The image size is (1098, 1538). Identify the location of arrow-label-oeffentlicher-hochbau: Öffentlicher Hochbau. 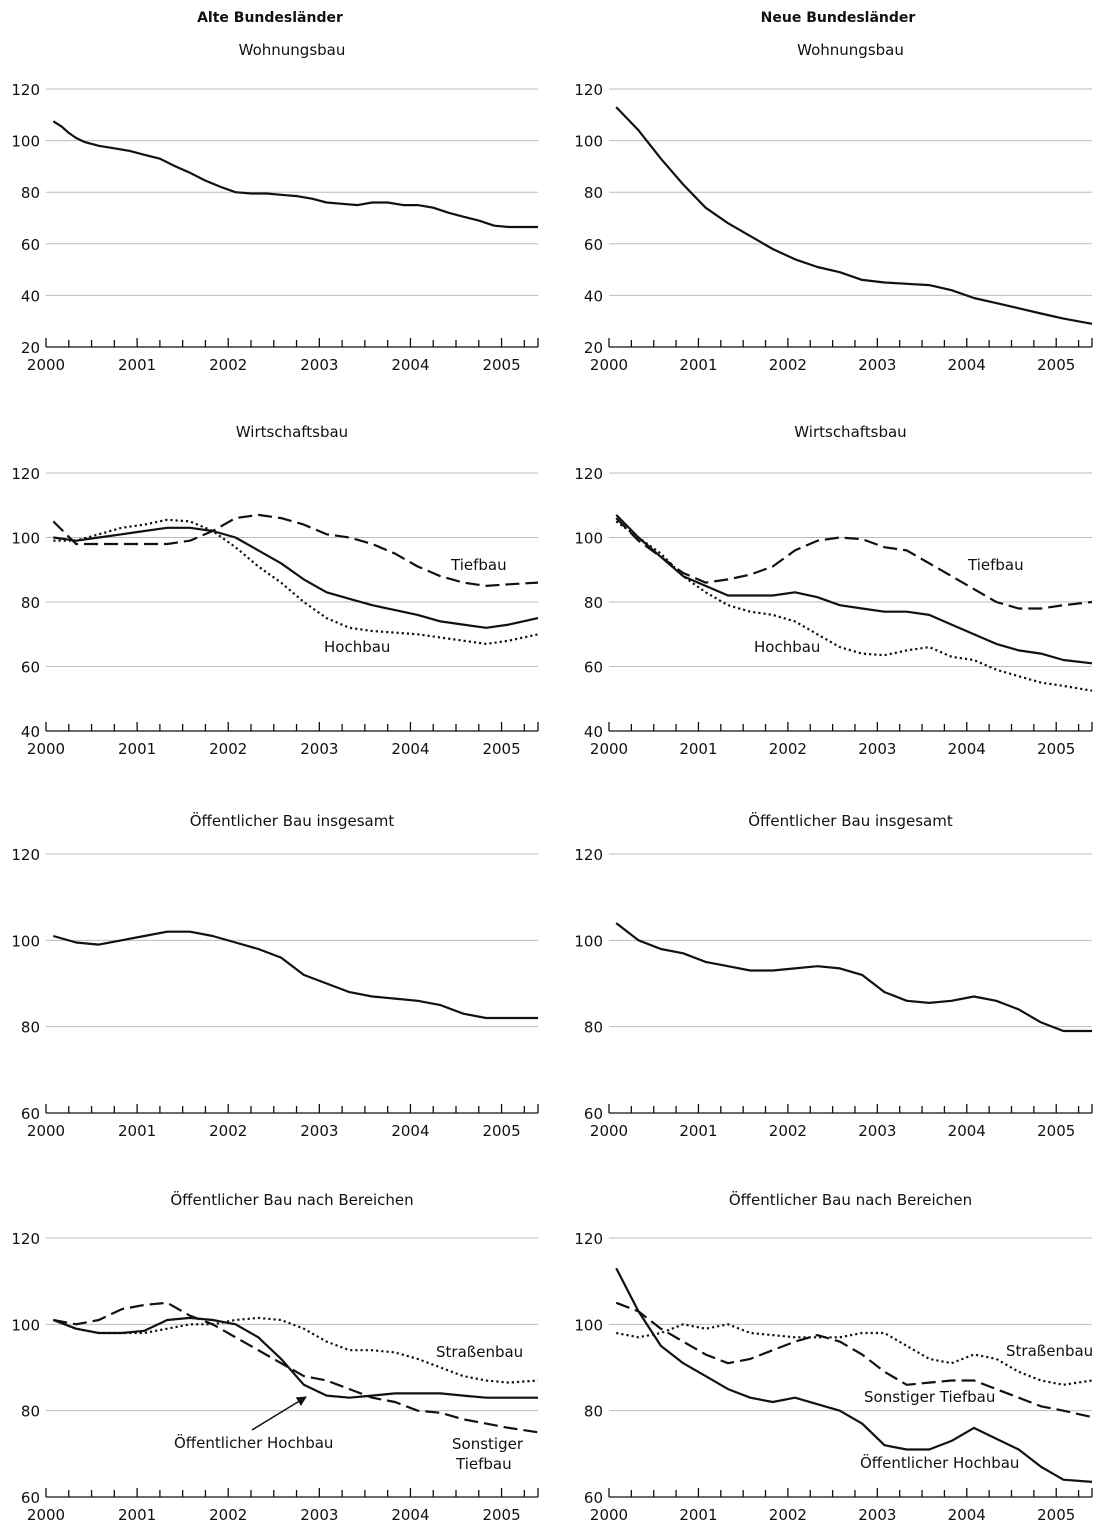
(253, 1442).